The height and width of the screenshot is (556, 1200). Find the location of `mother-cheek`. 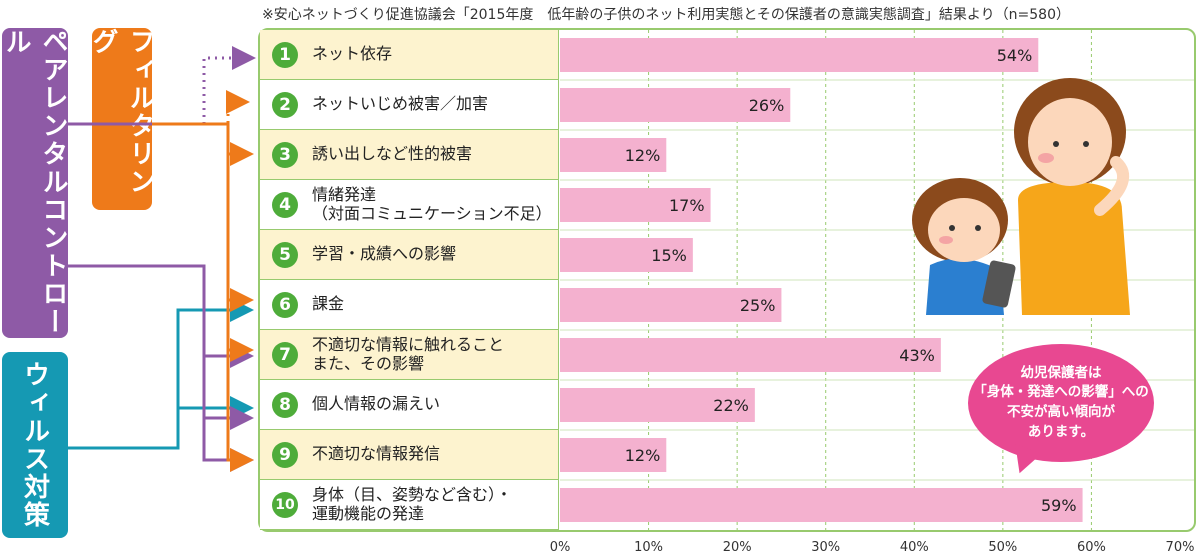

mother-cheek is located at coordinates (1046, 158).